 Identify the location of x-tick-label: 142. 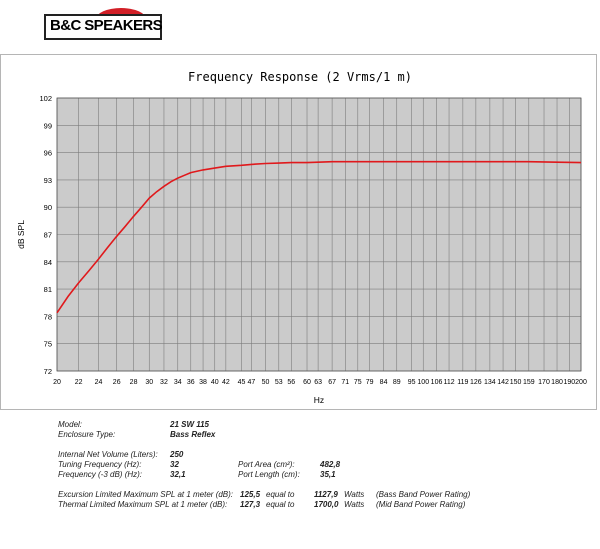
(503, 382).